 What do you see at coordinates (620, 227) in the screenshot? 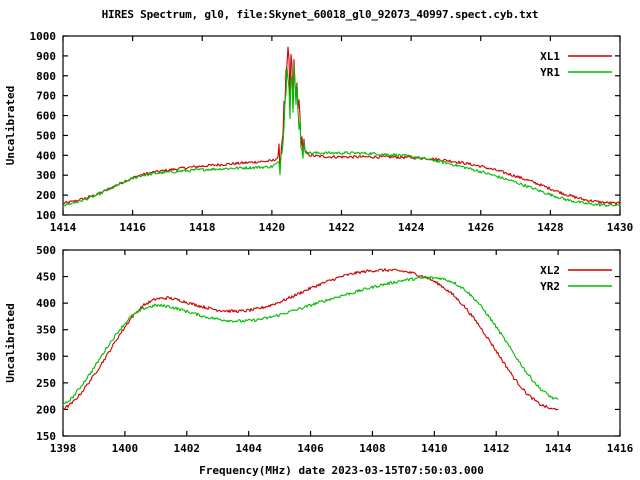
I see `x-axis-tick-label: 1430` at bounding box center [620, 227].